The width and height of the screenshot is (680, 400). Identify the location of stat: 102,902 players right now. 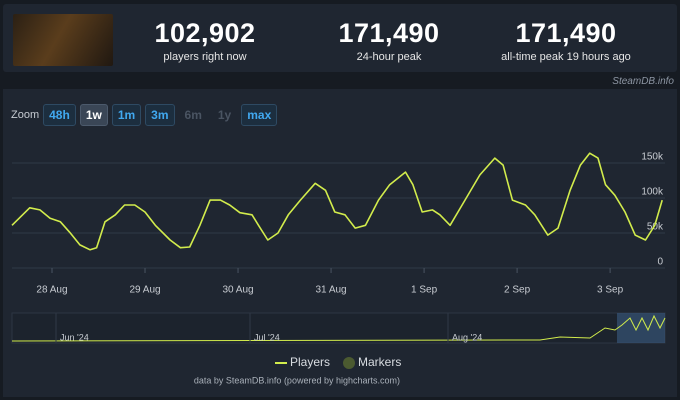
(205, 40).